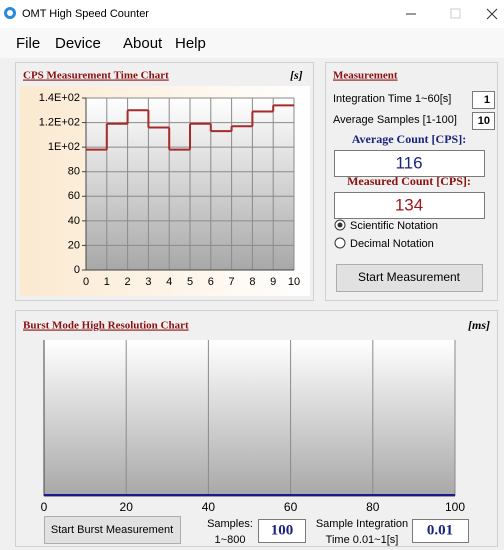 The image size is (504, 550). What do you see at coordinates (455, 507) in the screenshot?
I see `x-tick-label: 100` at bounding box center [455, 507].